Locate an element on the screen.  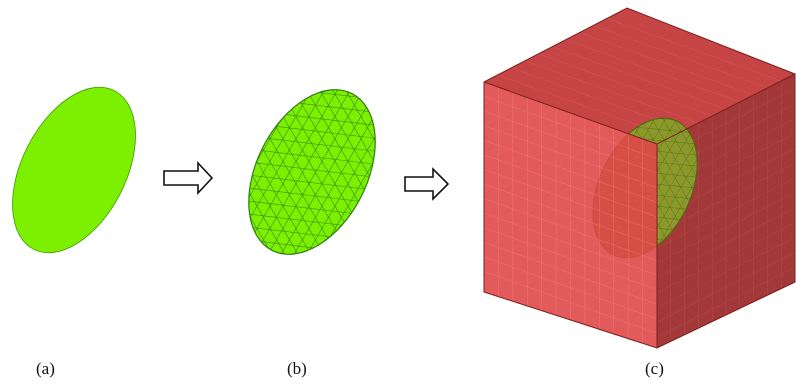
caption-a: (a) is located at coordinates (45, 368).